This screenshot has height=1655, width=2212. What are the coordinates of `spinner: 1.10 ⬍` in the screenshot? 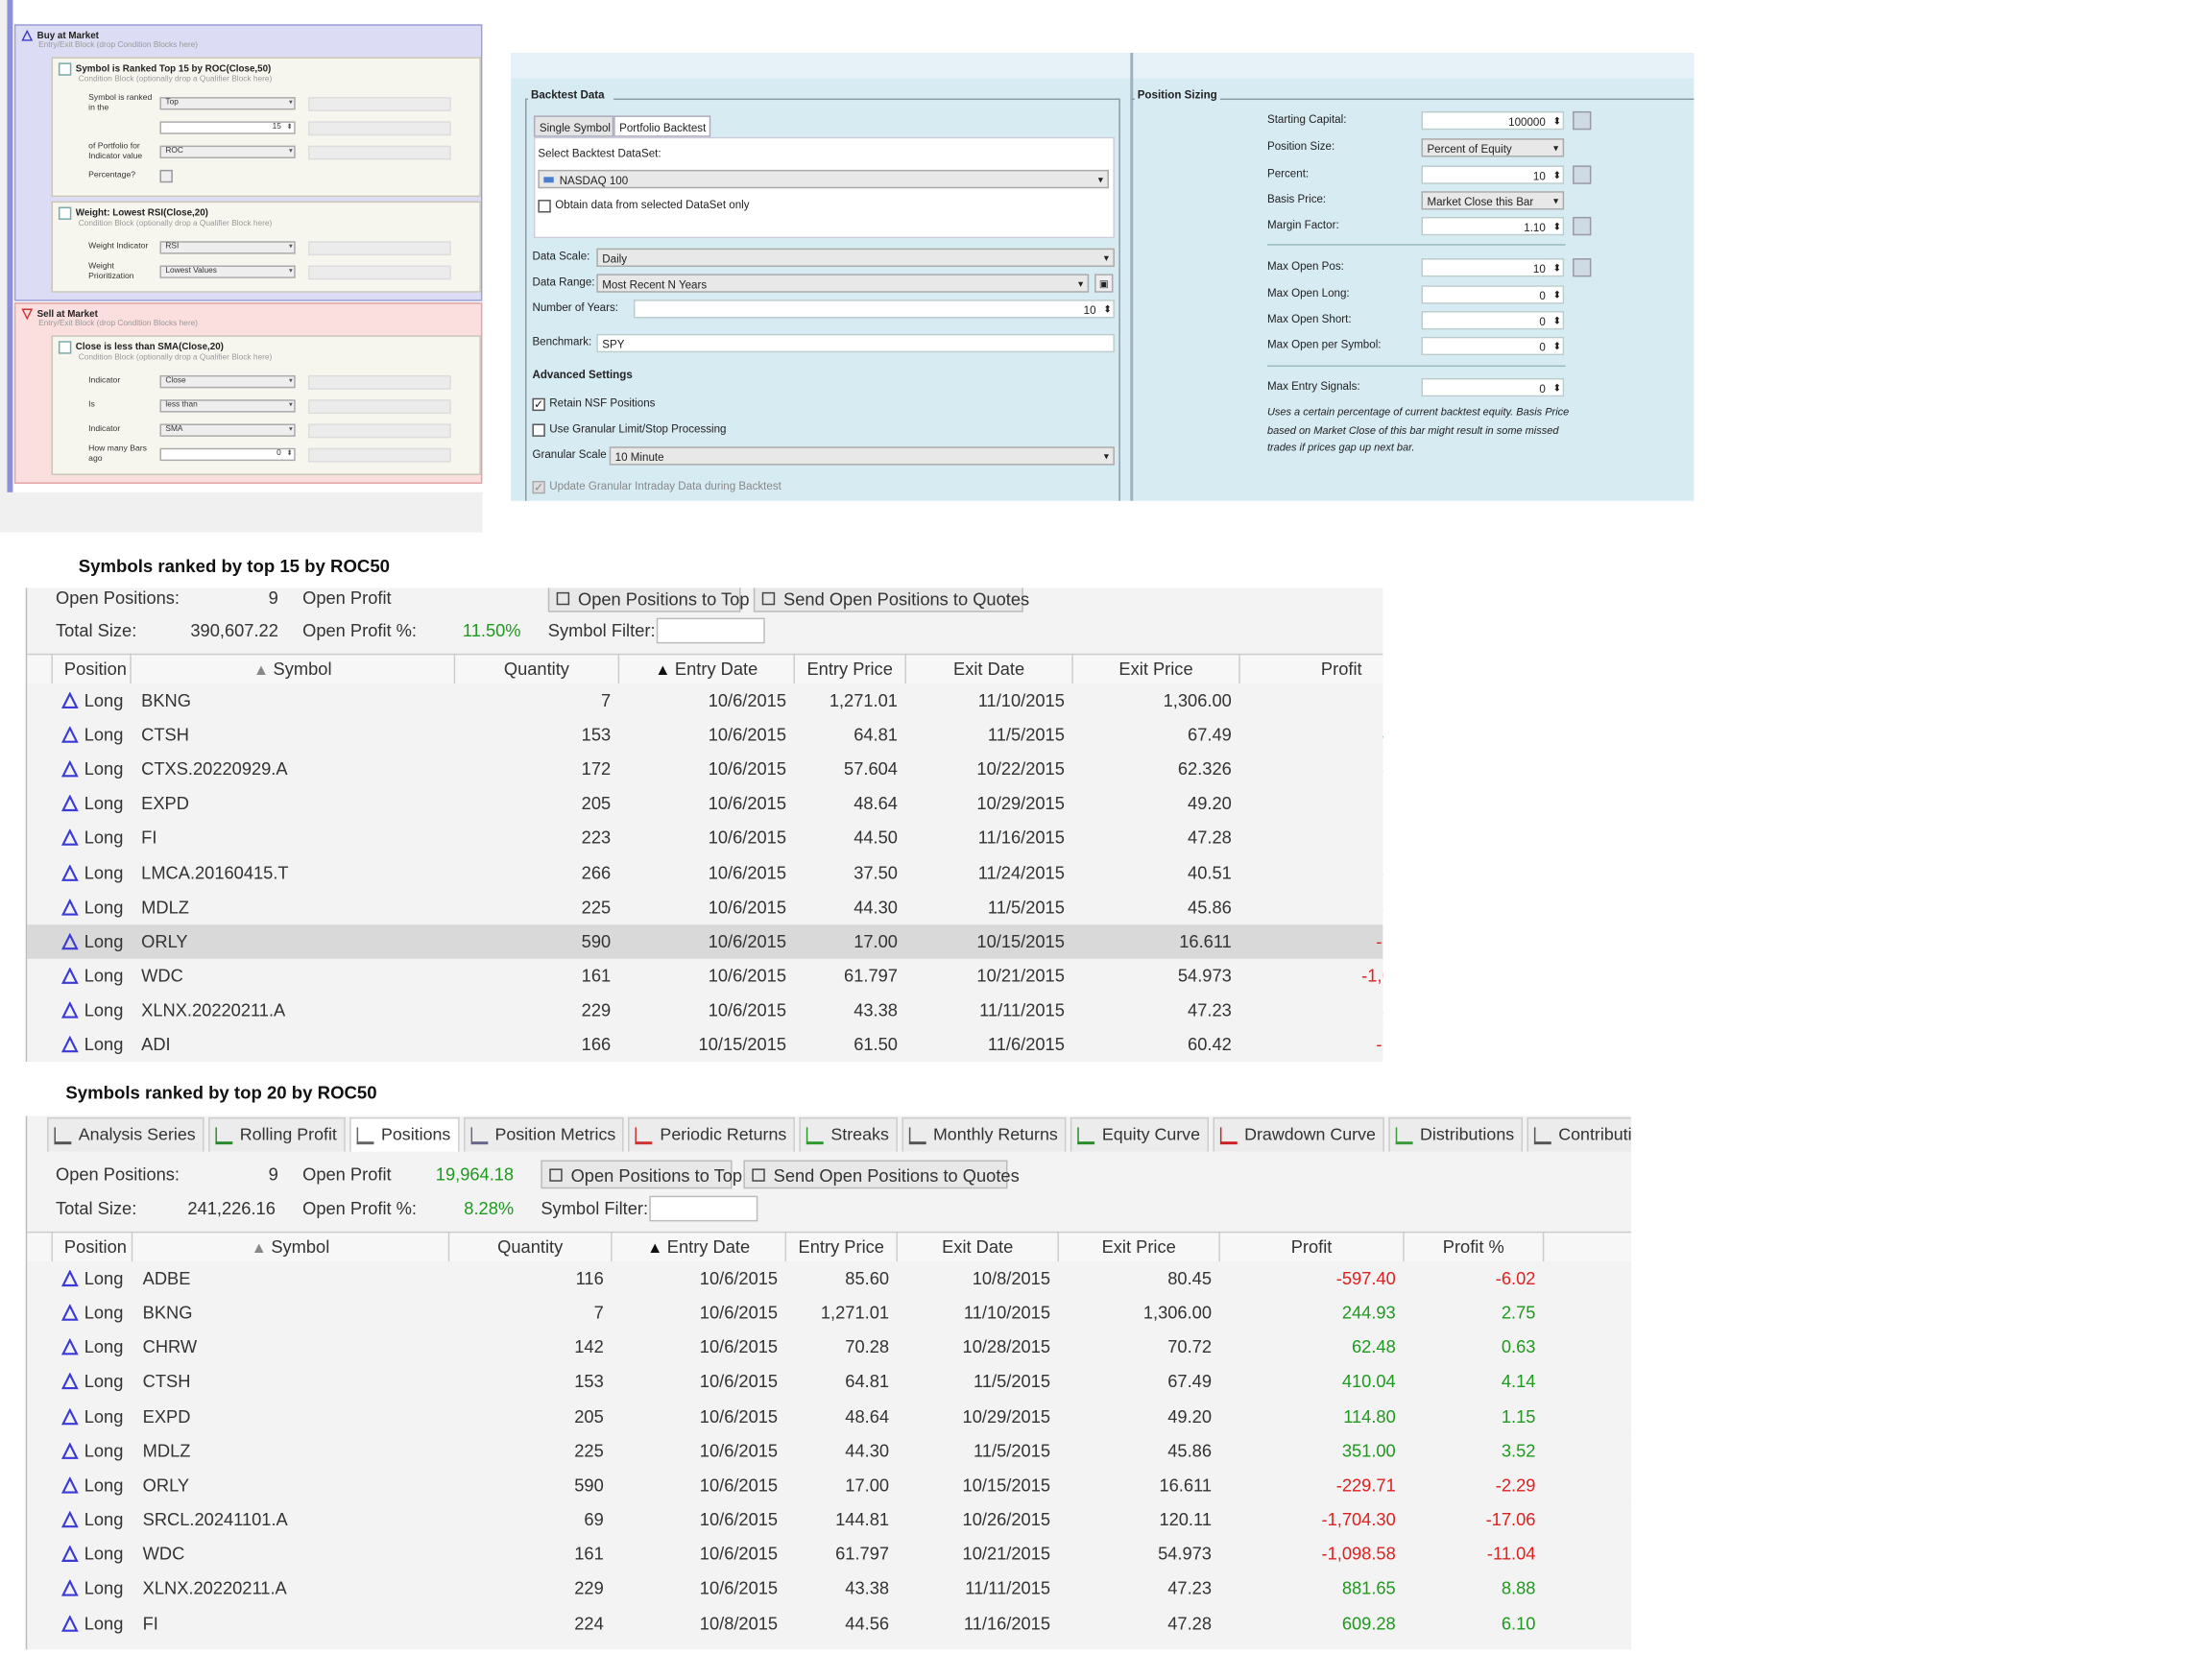 It's located at (1493, 226).